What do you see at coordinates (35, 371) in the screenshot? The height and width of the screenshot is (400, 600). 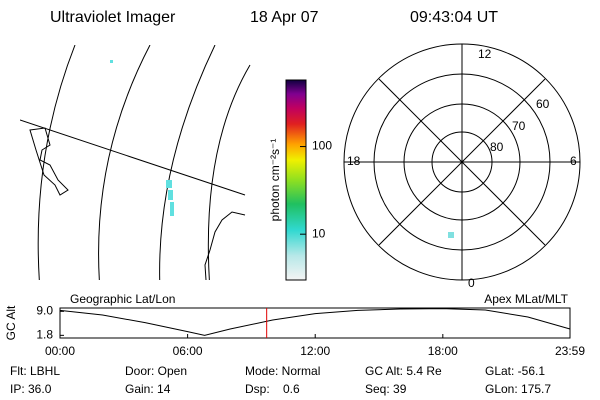 I see `status-field: Flt: LBHL` at bounding box center [35, 371].